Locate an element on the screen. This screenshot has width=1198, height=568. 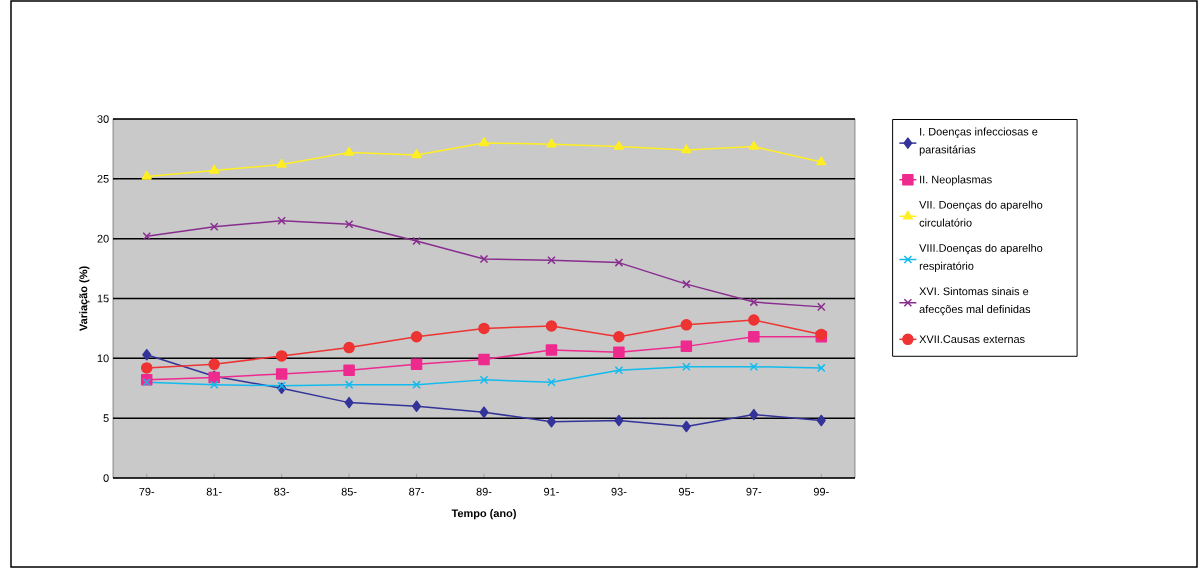
x-tick-label: 97- is located at coordinates (754, 491).